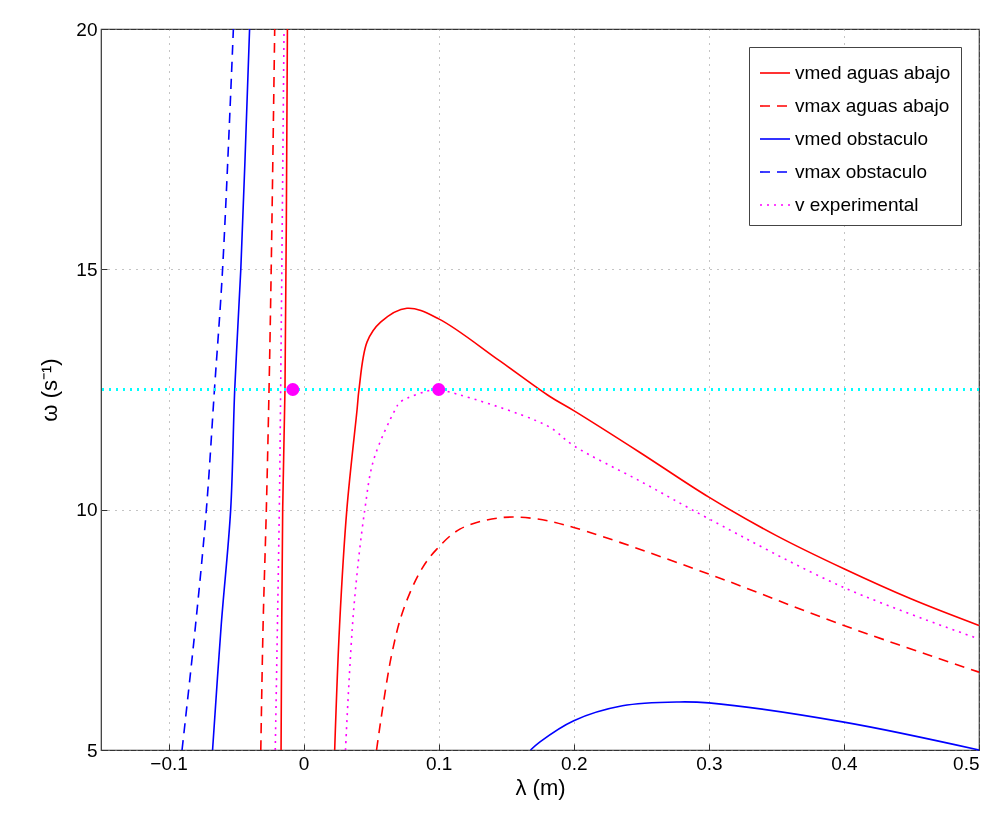 The height and width of the screenshot is (818, 1001). What do you see at coordinates (87, 269) in the screenshot?
I see `y-tick-label: 15` at bounding box center [87, 269].